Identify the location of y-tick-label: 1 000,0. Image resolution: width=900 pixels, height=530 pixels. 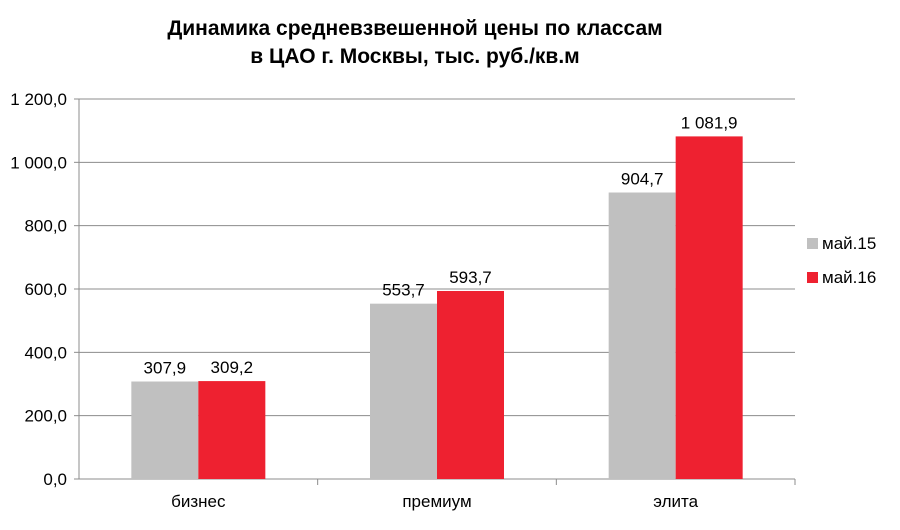
(38, 162).